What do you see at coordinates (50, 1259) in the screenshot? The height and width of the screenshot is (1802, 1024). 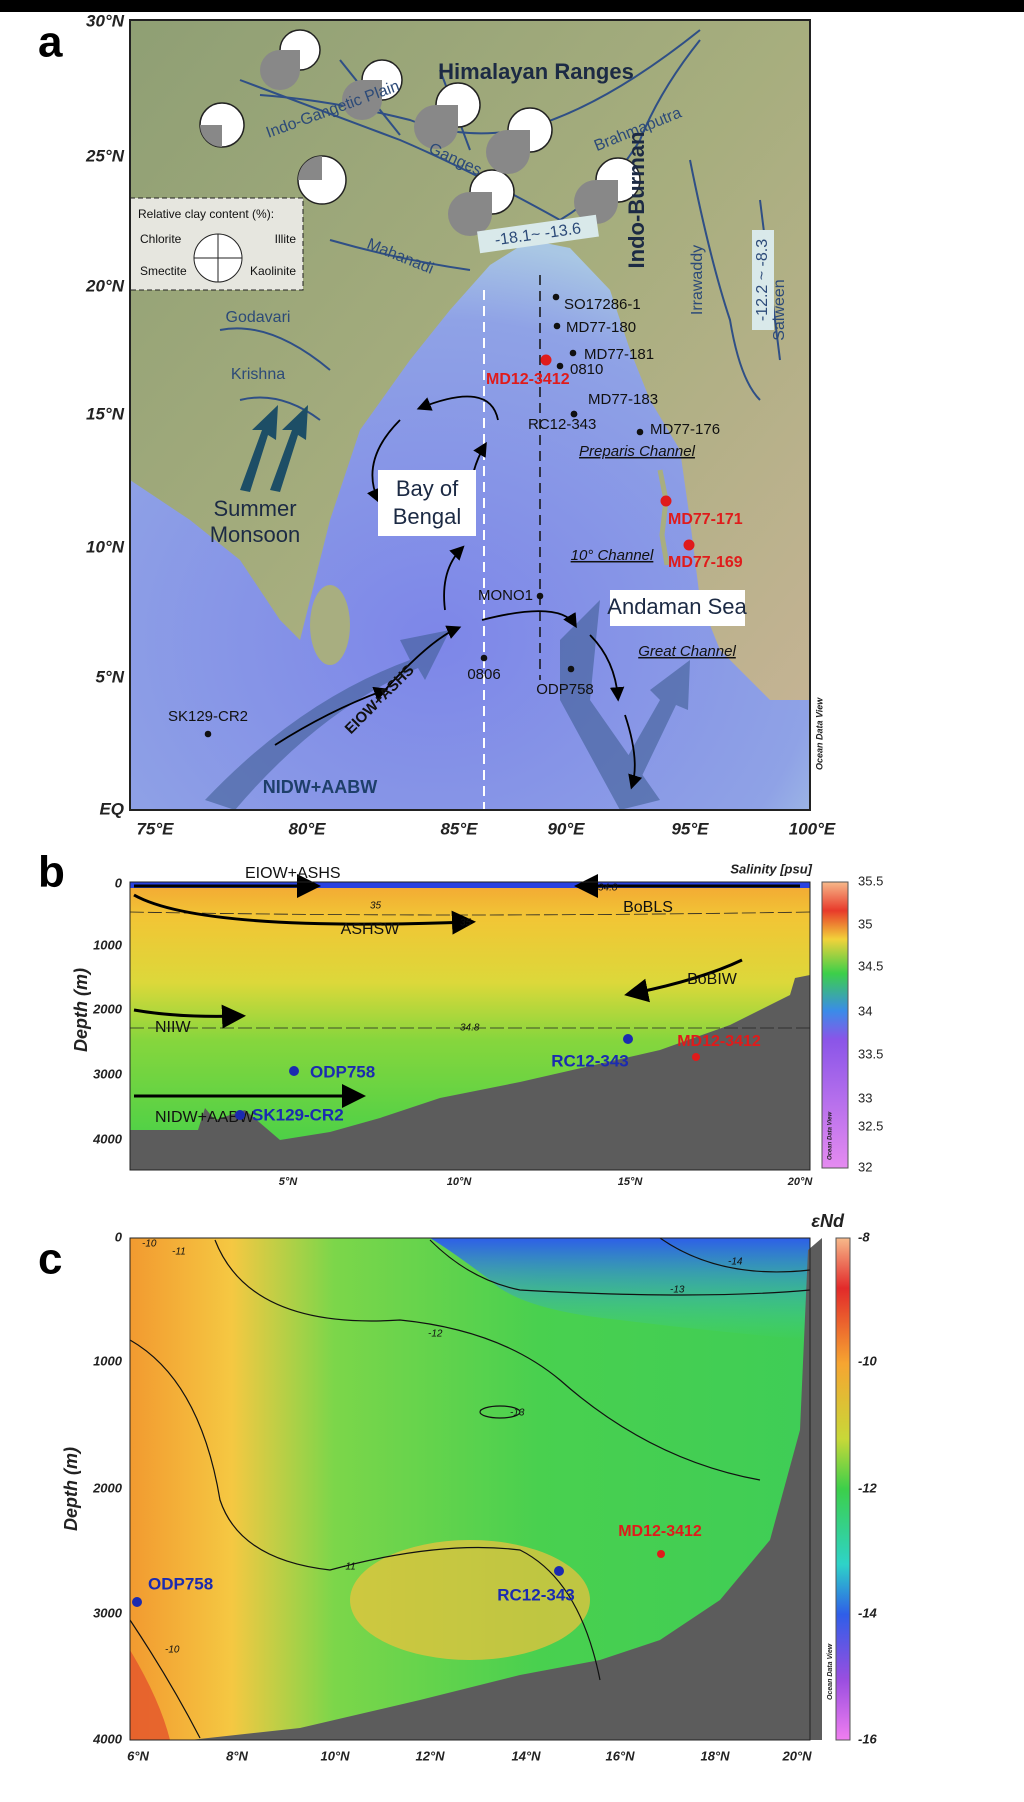 I see `panel-label: c` at bounding box center [50, 1259].